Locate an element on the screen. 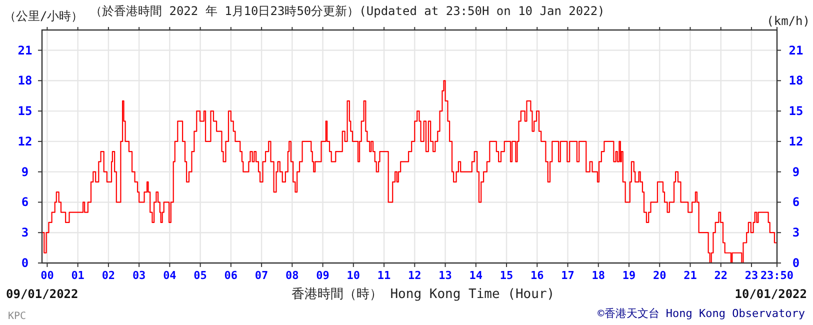 This screenshot has height=325, width=813. y2-axis-title: (km/h) is located at coordinates (788, 21).